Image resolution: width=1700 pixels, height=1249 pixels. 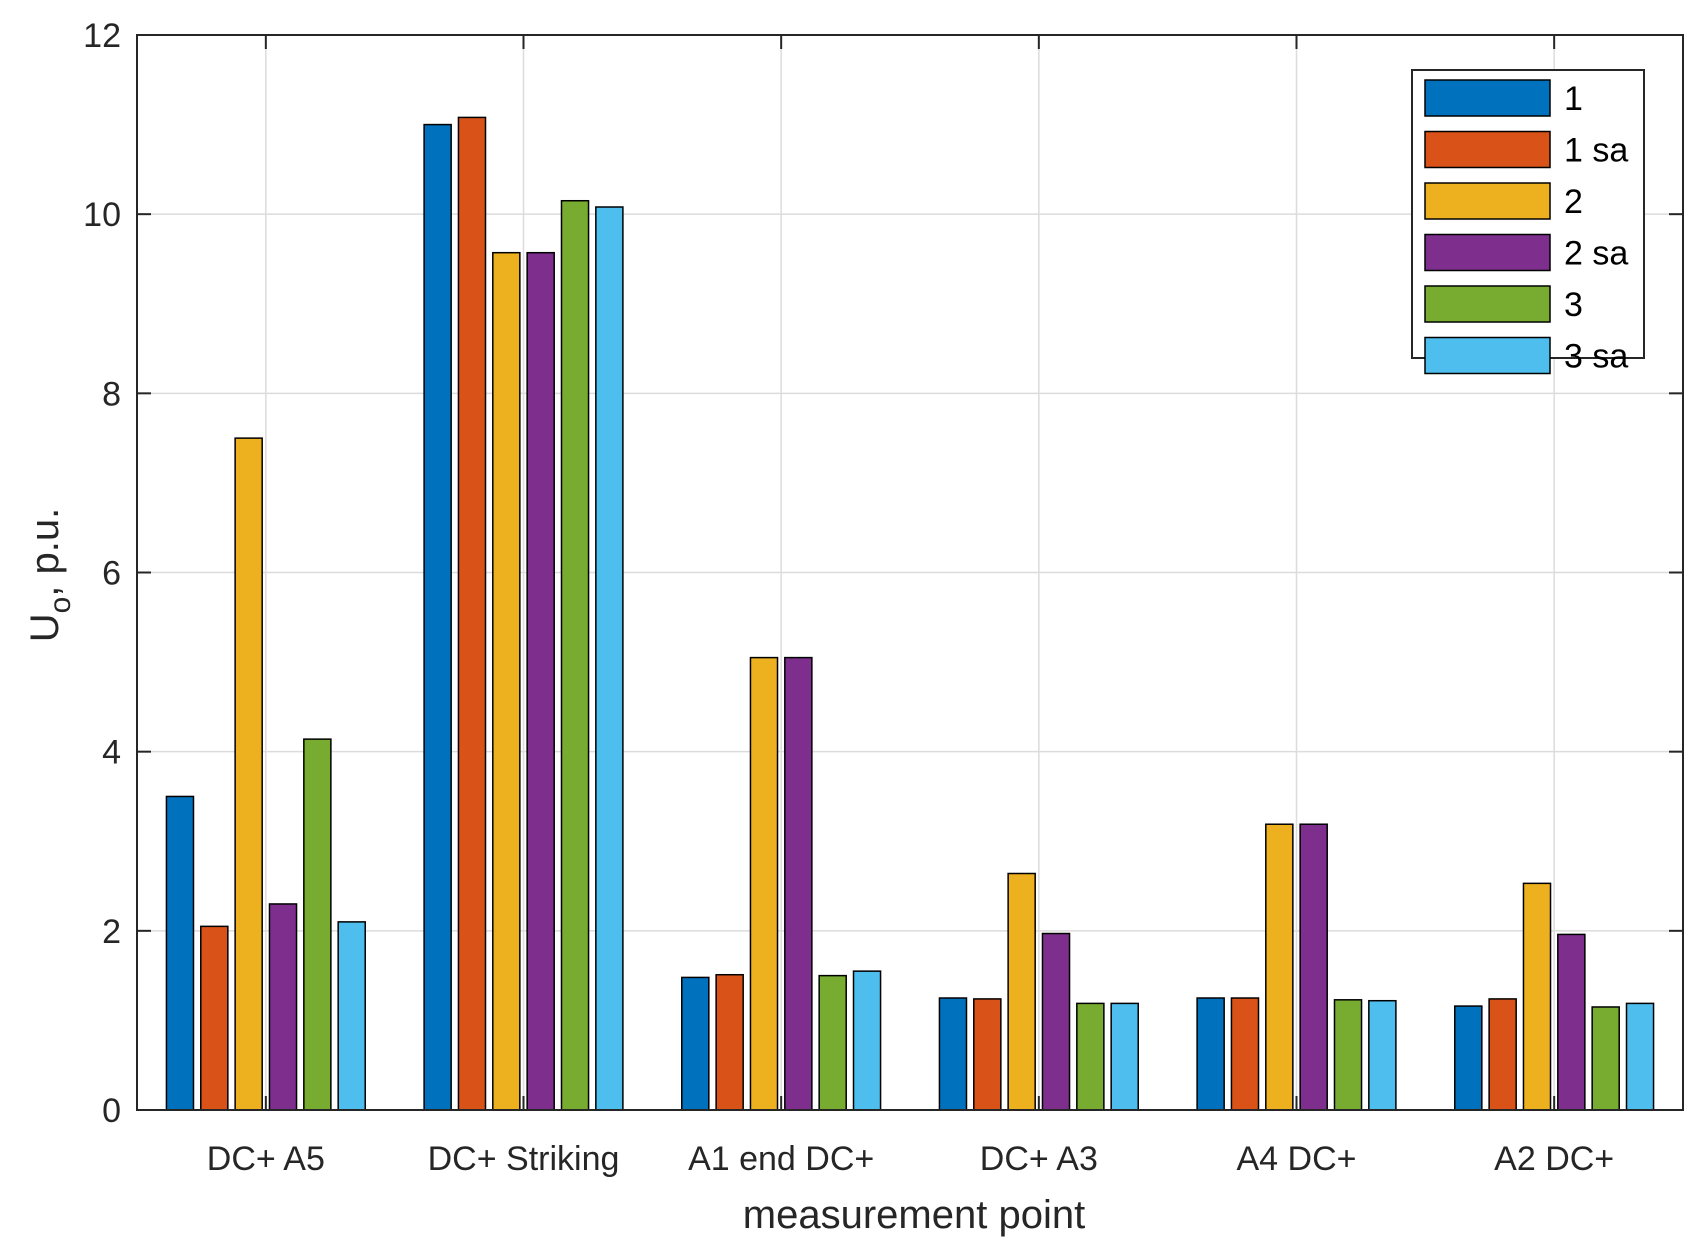 I want to click on legend-label: 2 sa, so click(x=1596, y=254).